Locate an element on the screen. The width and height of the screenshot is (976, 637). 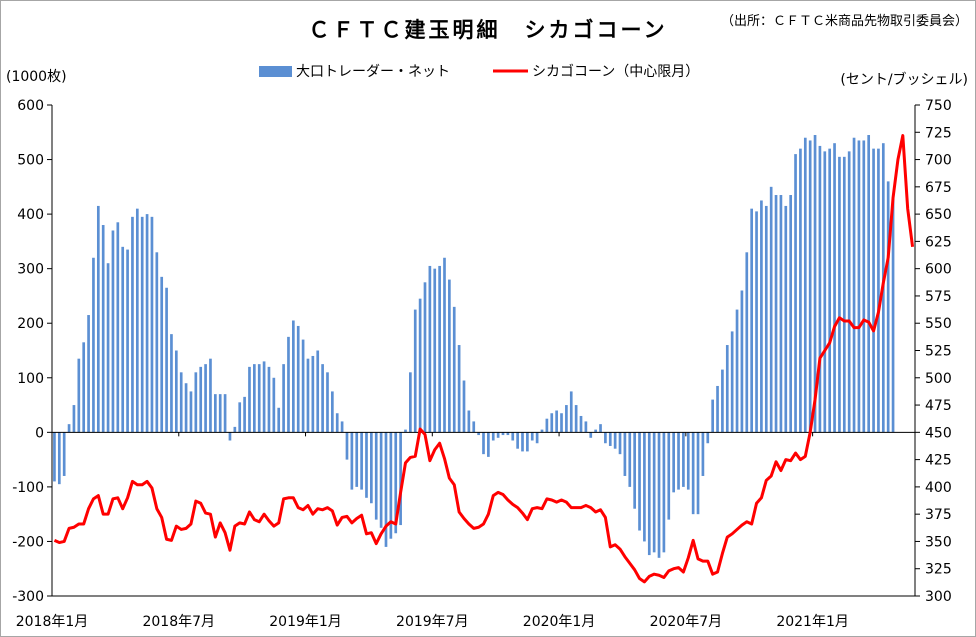
right-tick-label: 375 is located at coordinates (938, 515).